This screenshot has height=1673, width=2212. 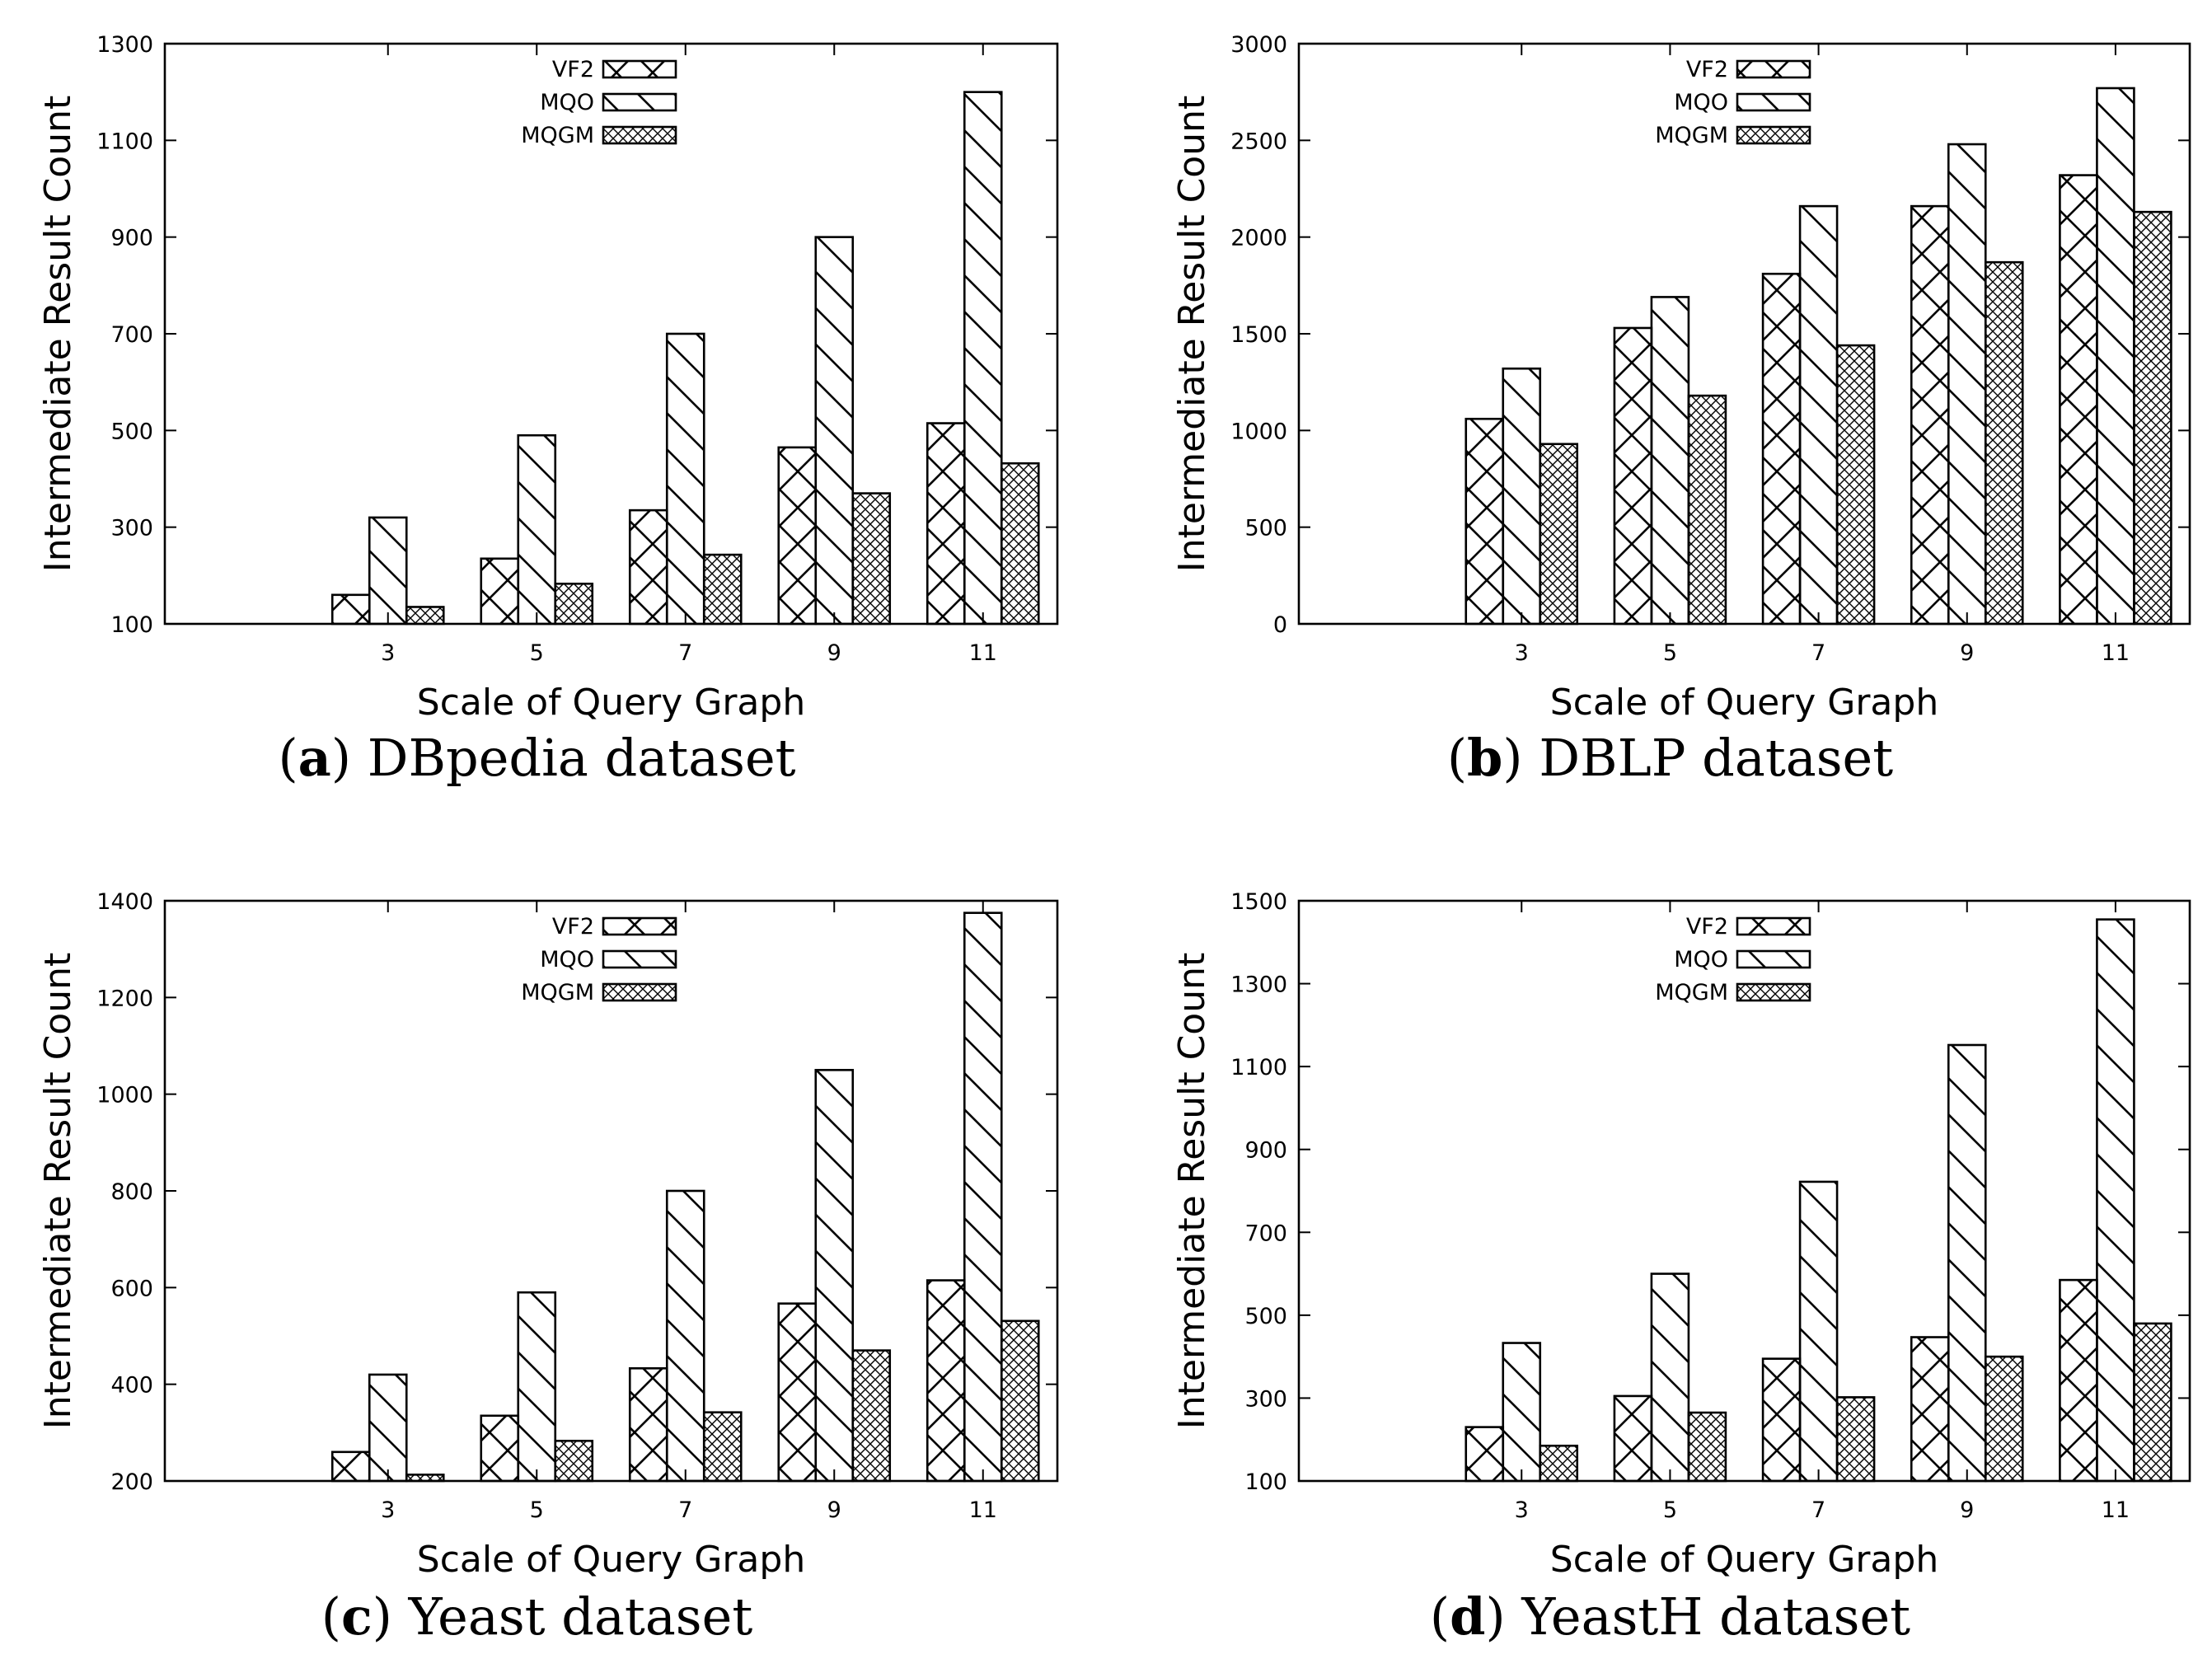 What do you see at coordinates (580, 1616) in the screenshot?
I see `caption-text: Yeast dataset` at bounding box center [580, 1616].